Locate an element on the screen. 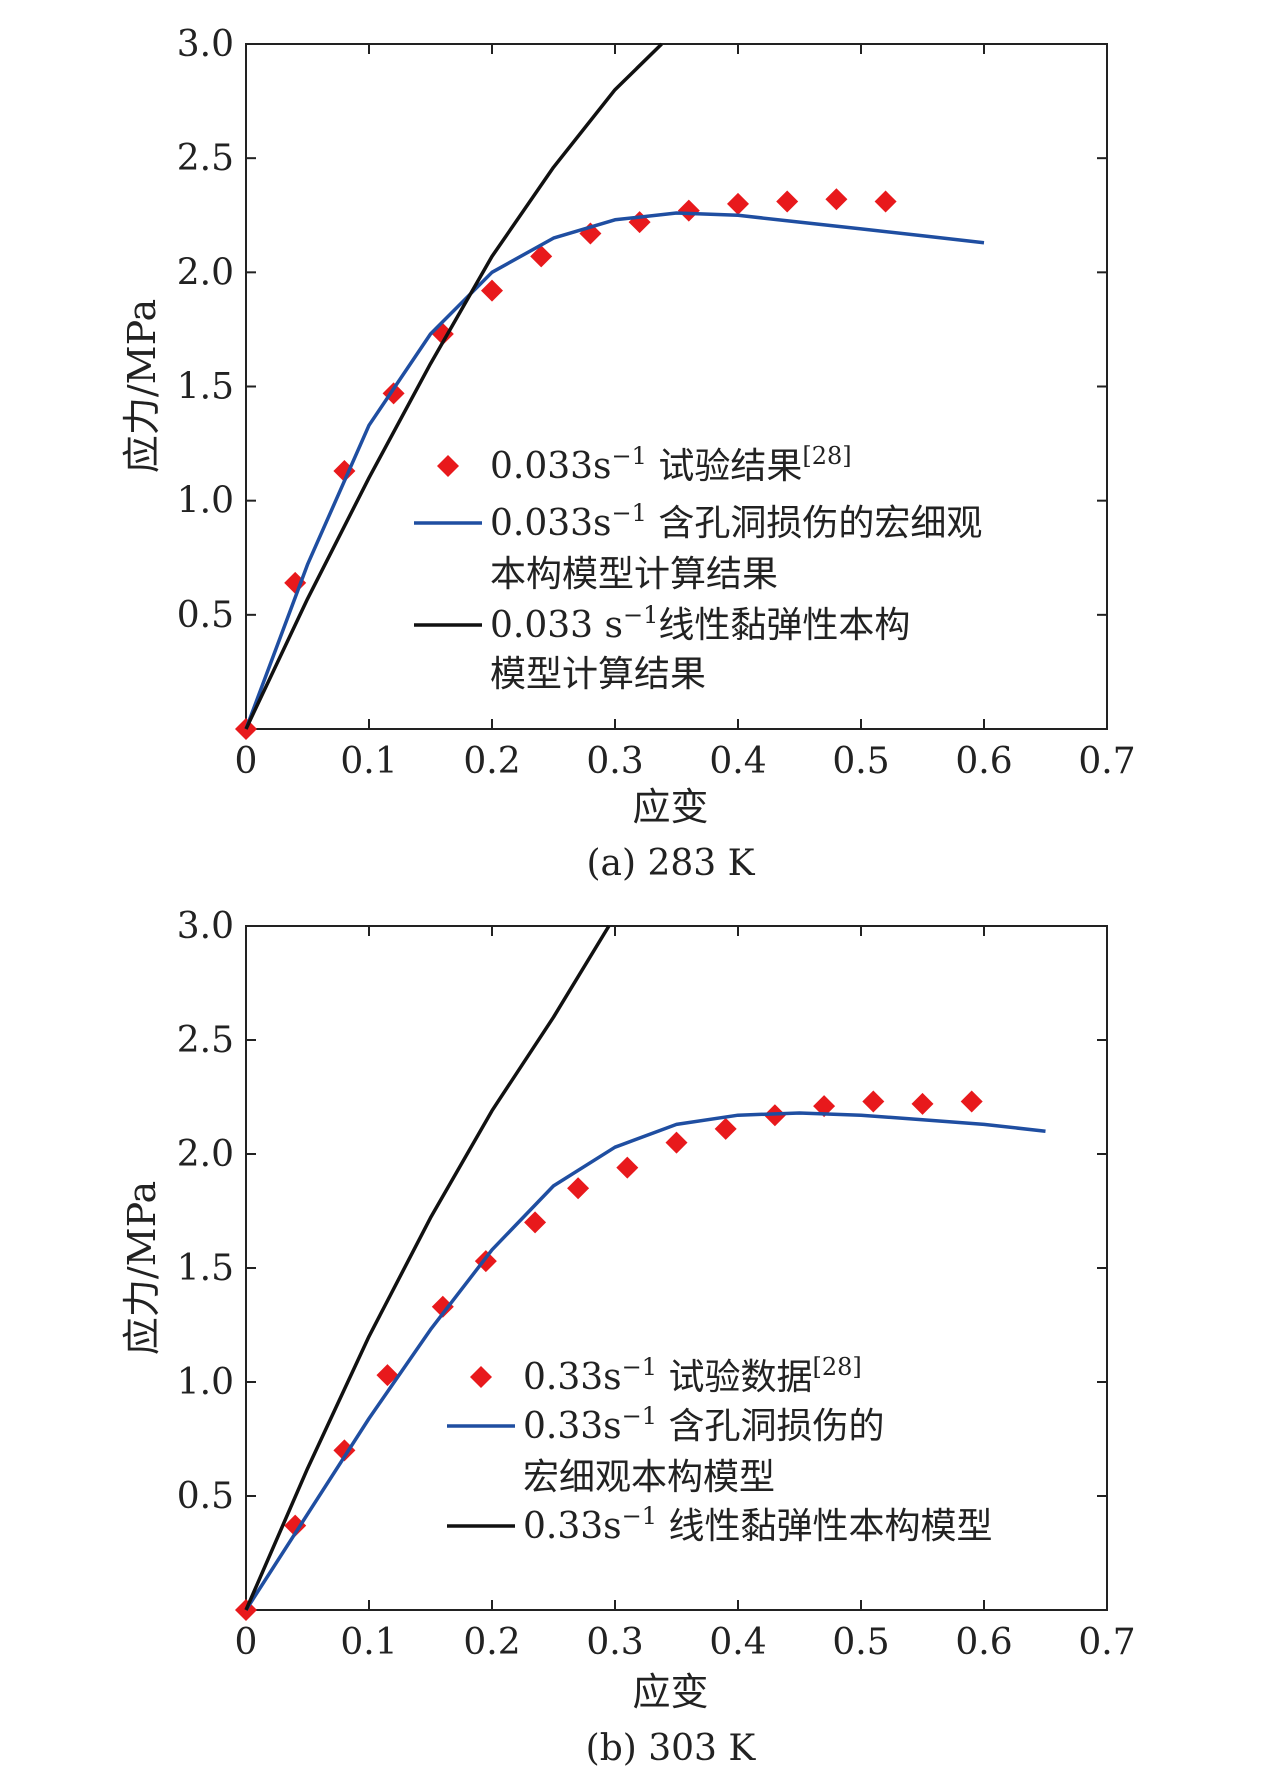 This screenshot has width=1276, height=1776. legend-label: 0.33s−1 试验数据[28] is located at coordinates (692, 1375).